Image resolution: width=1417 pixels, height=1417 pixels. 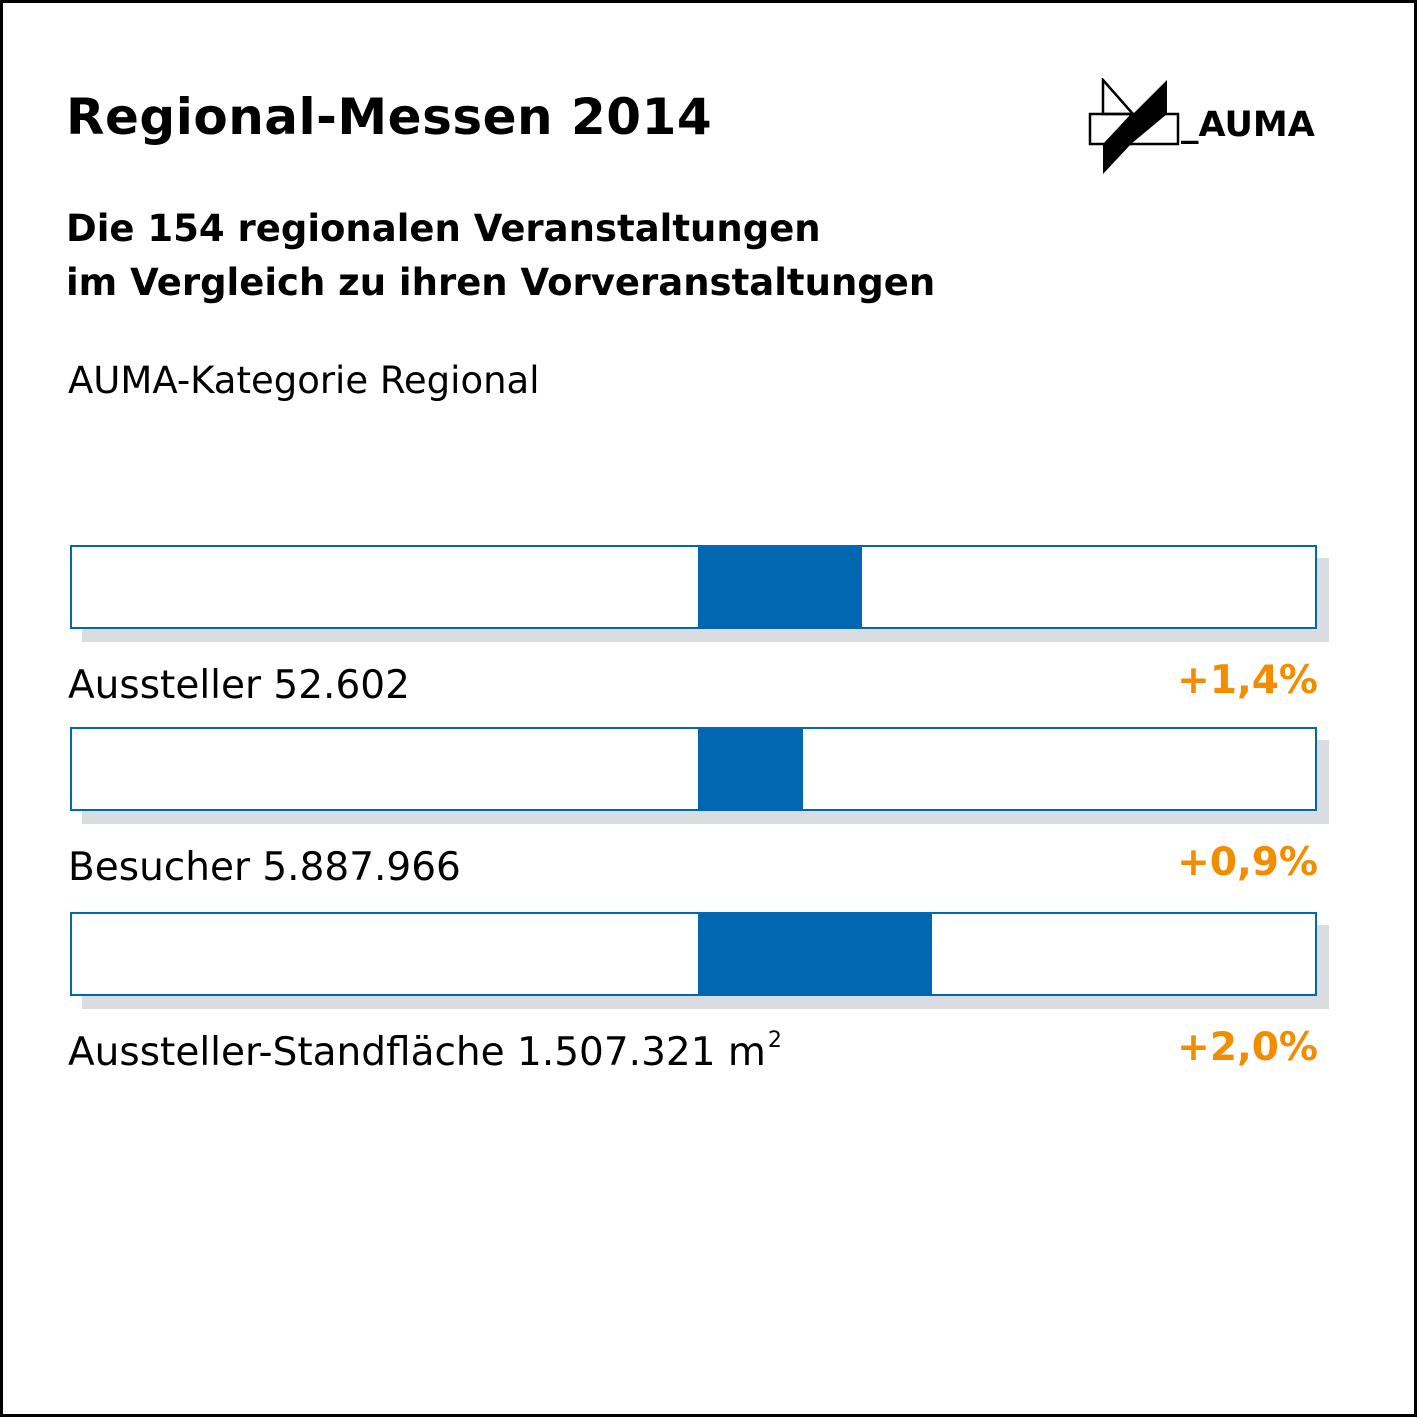 I want to click on row-change-percent: +1,4%, so click(x=1247, y=680).